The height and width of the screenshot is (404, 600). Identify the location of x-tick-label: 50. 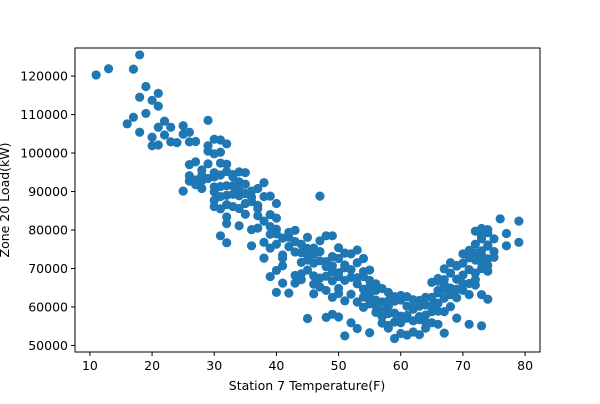
(339, 365).